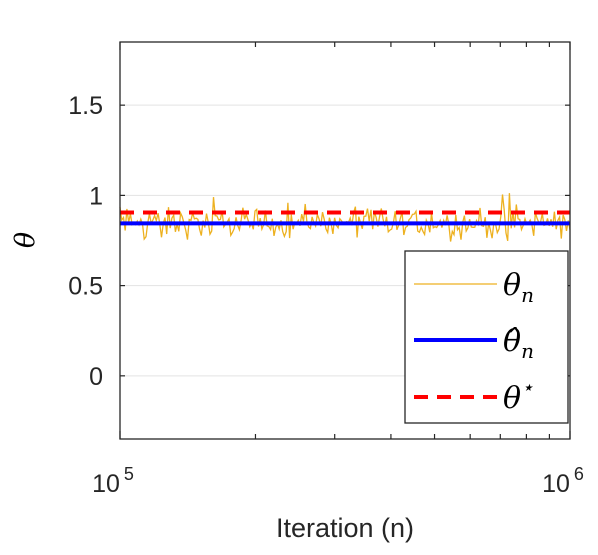  Describe the element at coordinates (85, 106) in the screenshot. I see `y-tick-label: 1.5` at that location.